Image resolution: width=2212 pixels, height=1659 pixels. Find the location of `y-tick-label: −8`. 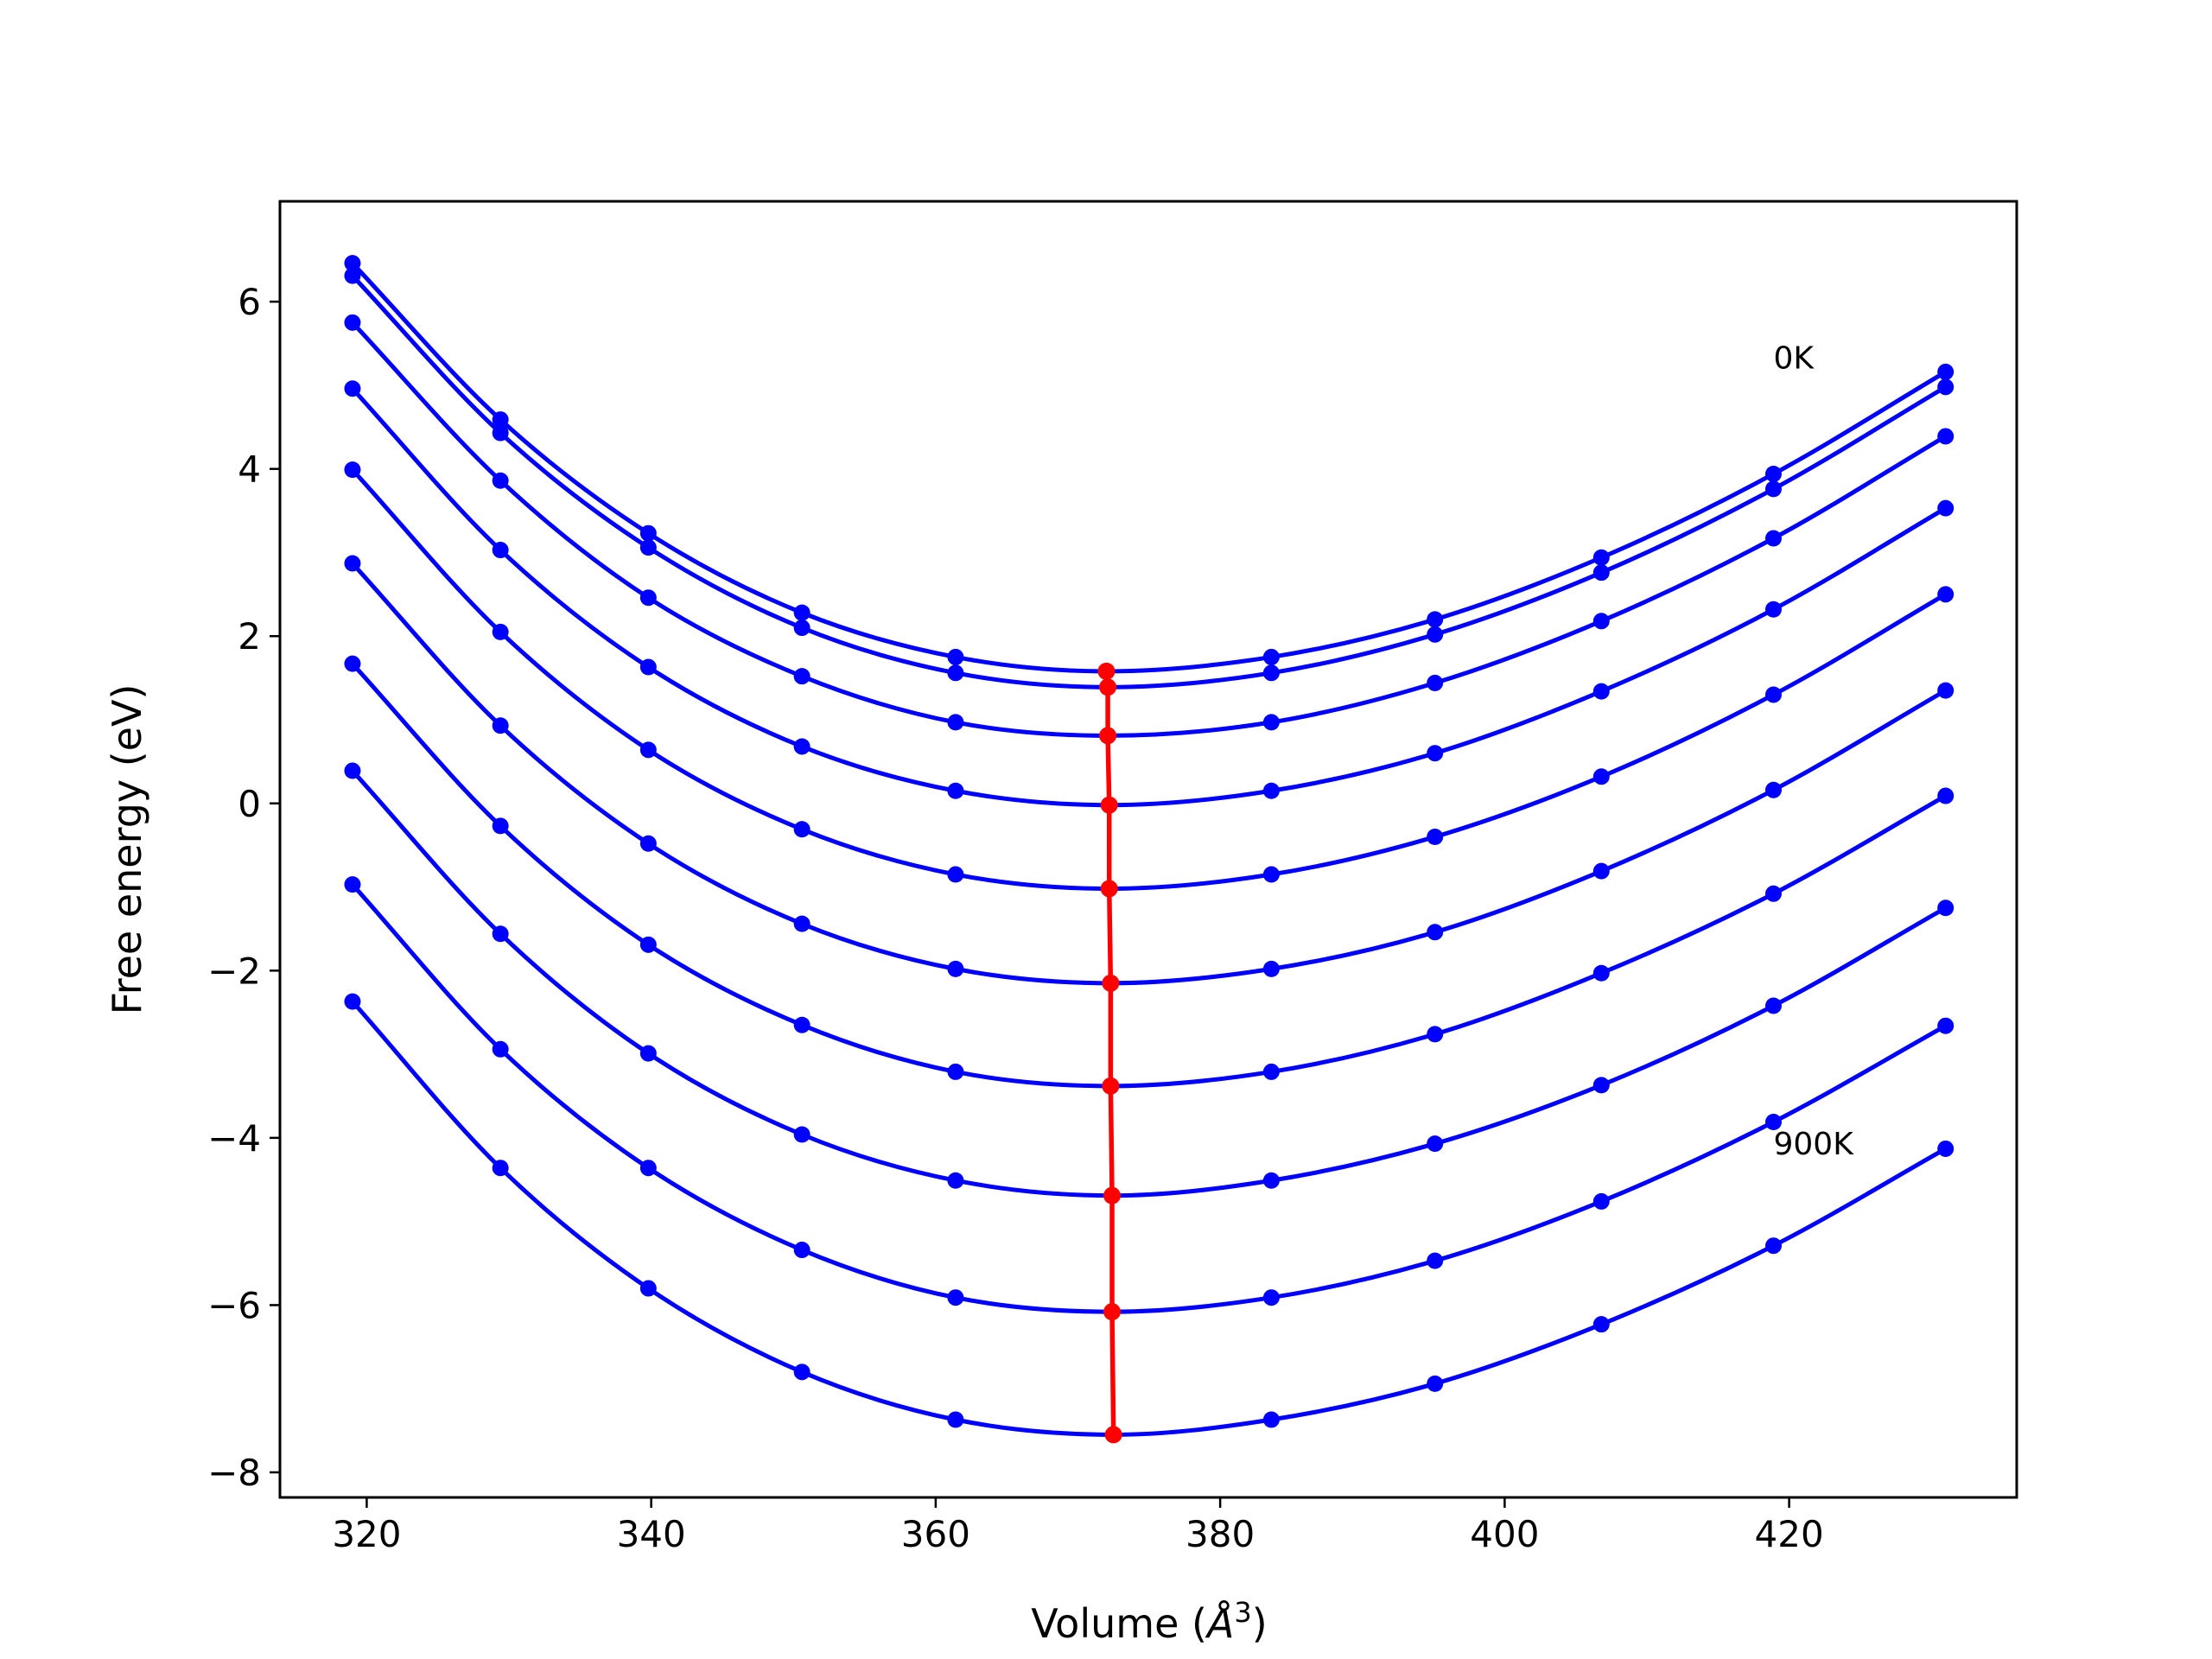

y-tick-label: −8 is located at coordinates (234, 1473).